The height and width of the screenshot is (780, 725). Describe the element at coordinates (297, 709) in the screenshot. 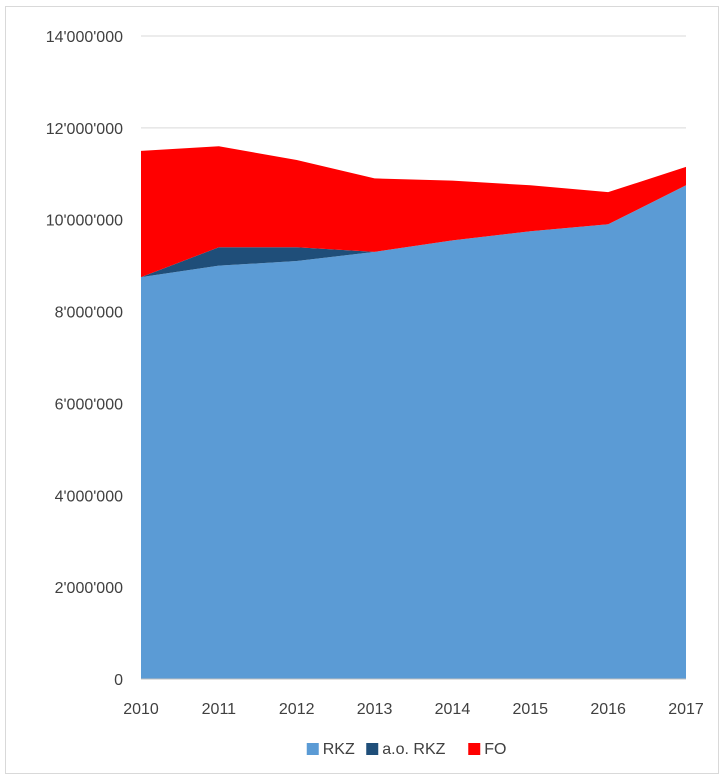

I see `x-tick-label: 2012` at that location.